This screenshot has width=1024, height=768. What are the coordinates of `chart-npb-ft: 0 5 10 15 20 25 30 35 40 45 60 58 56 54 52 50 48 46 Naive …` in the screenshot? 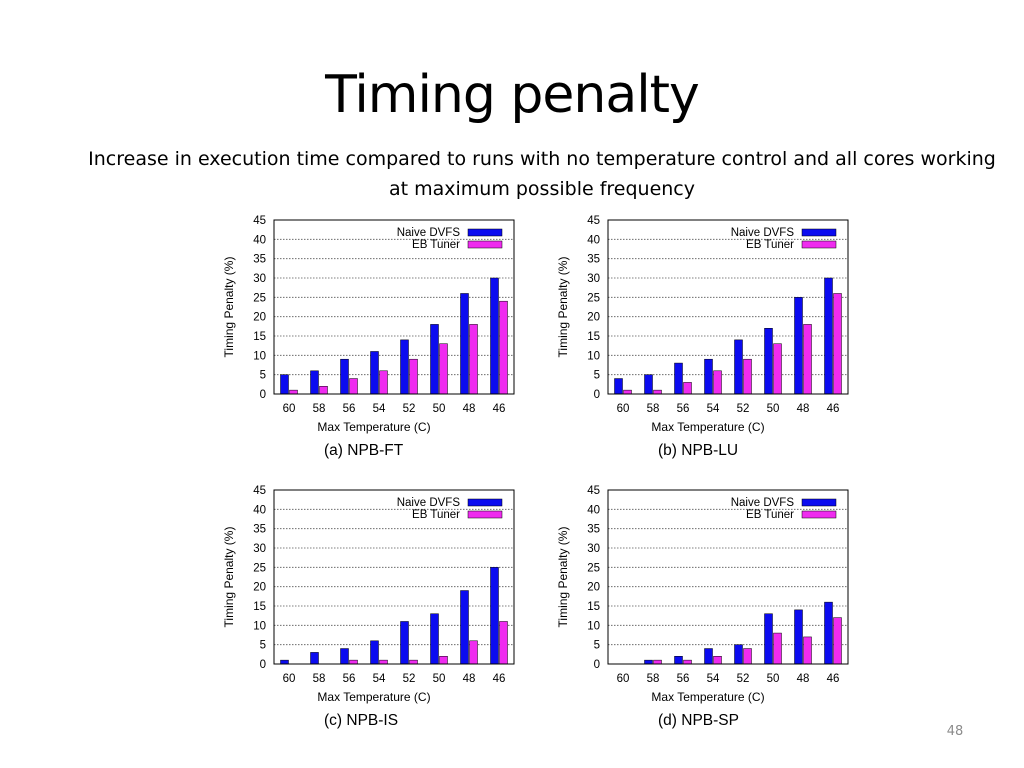 It's located at (376, 335).